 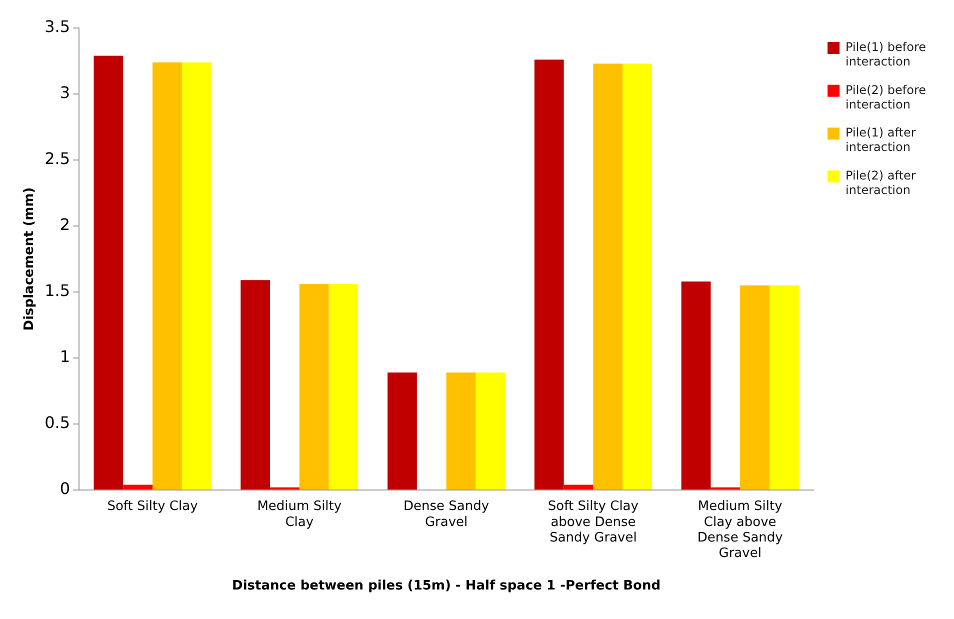 What do you see at coordinates (446, 586) in the screenshot?
I see `x-axis-title: Distance between piles (15m) - Half space 1 -Perfect Bond` at bounding box center [446, 586].